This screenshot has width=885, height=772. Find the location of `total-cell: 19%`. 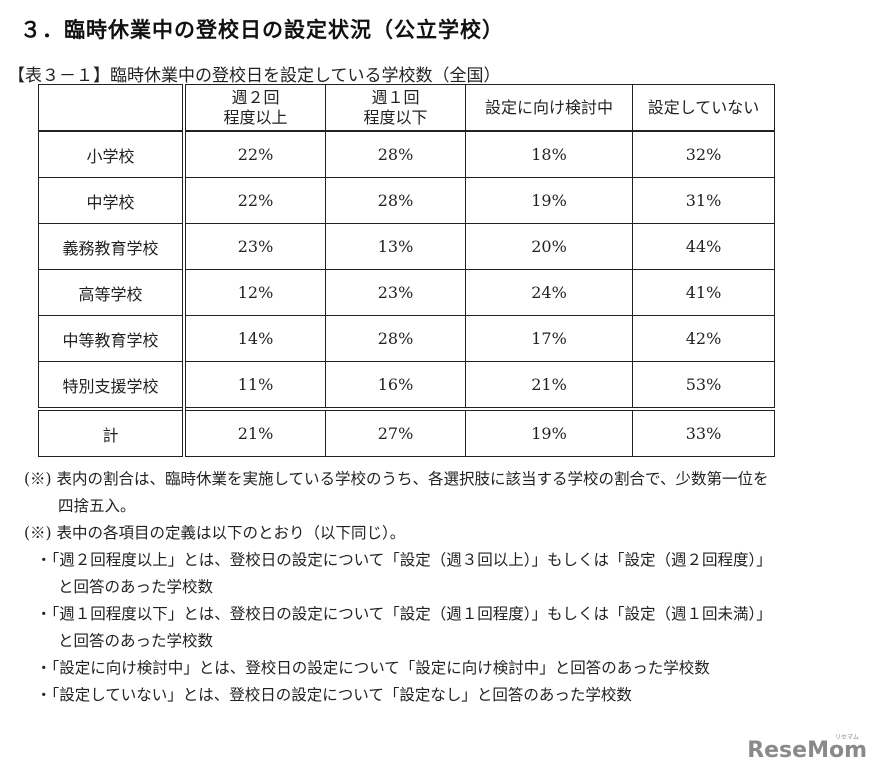

total-cell: 19% is located at coordinates (549, 432).